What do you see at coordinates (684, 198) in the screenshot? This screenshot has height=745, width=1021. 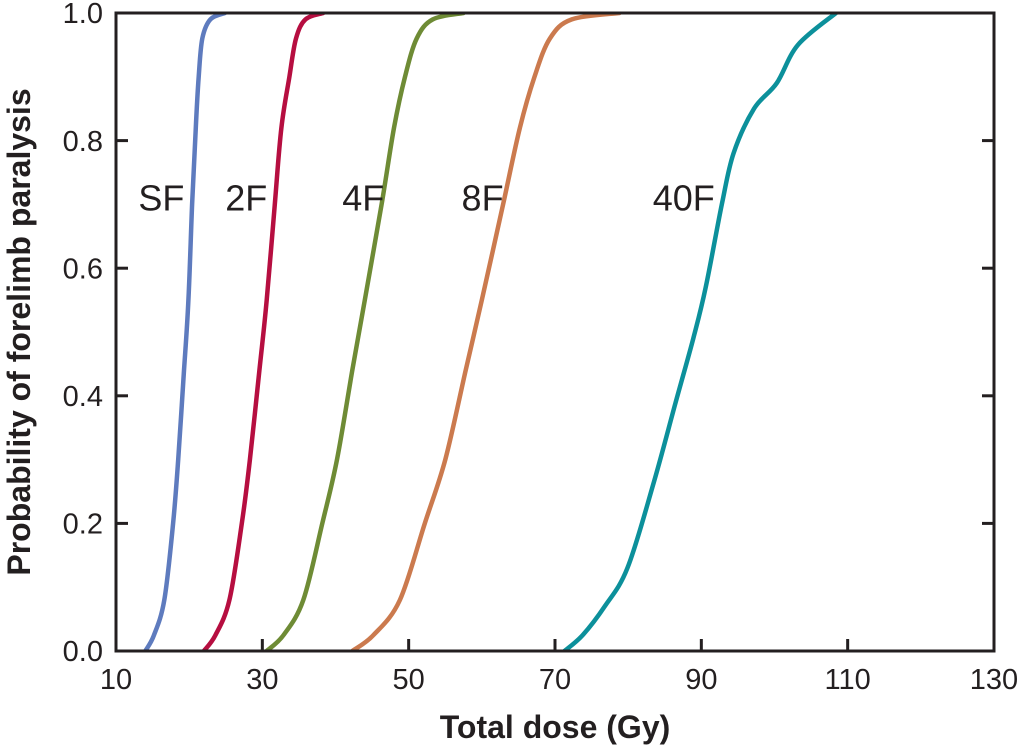 I see `curve-label-40f: 40F` at bounding box center [684, 198].